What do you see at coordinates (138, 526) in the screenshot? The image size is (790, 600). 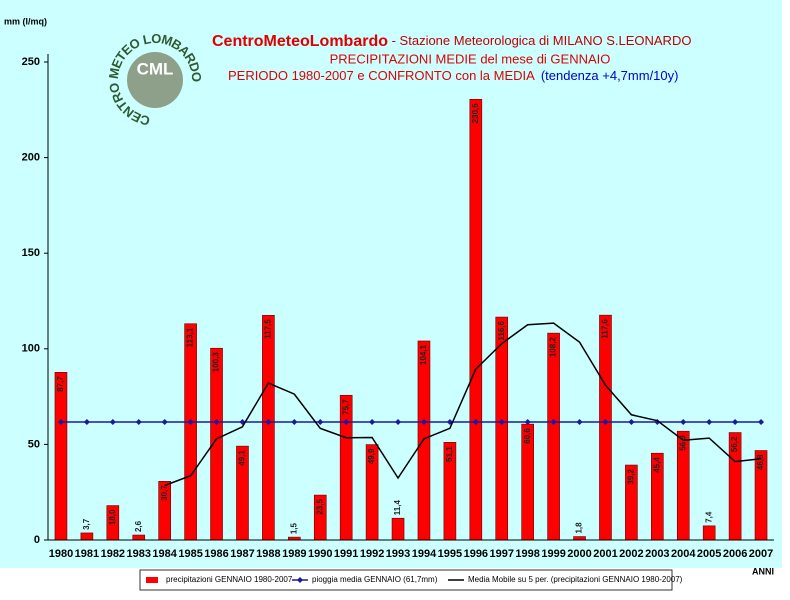 I see `data-label: 2,6` at bounding box center [138, 526].